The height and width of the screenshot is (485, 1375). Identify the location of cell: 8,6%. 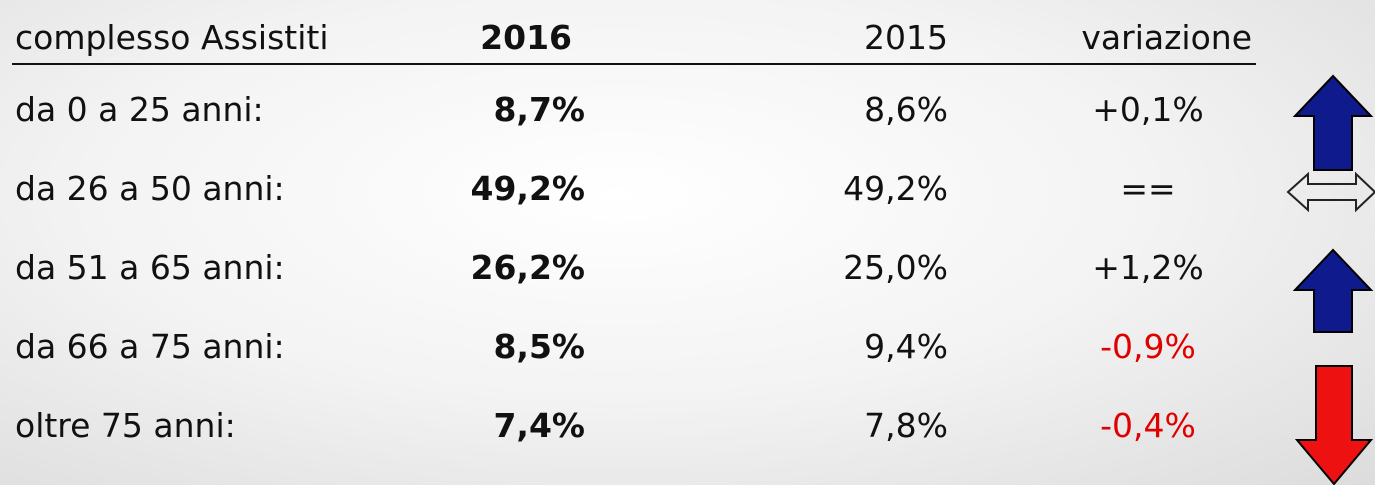
(906, 109).